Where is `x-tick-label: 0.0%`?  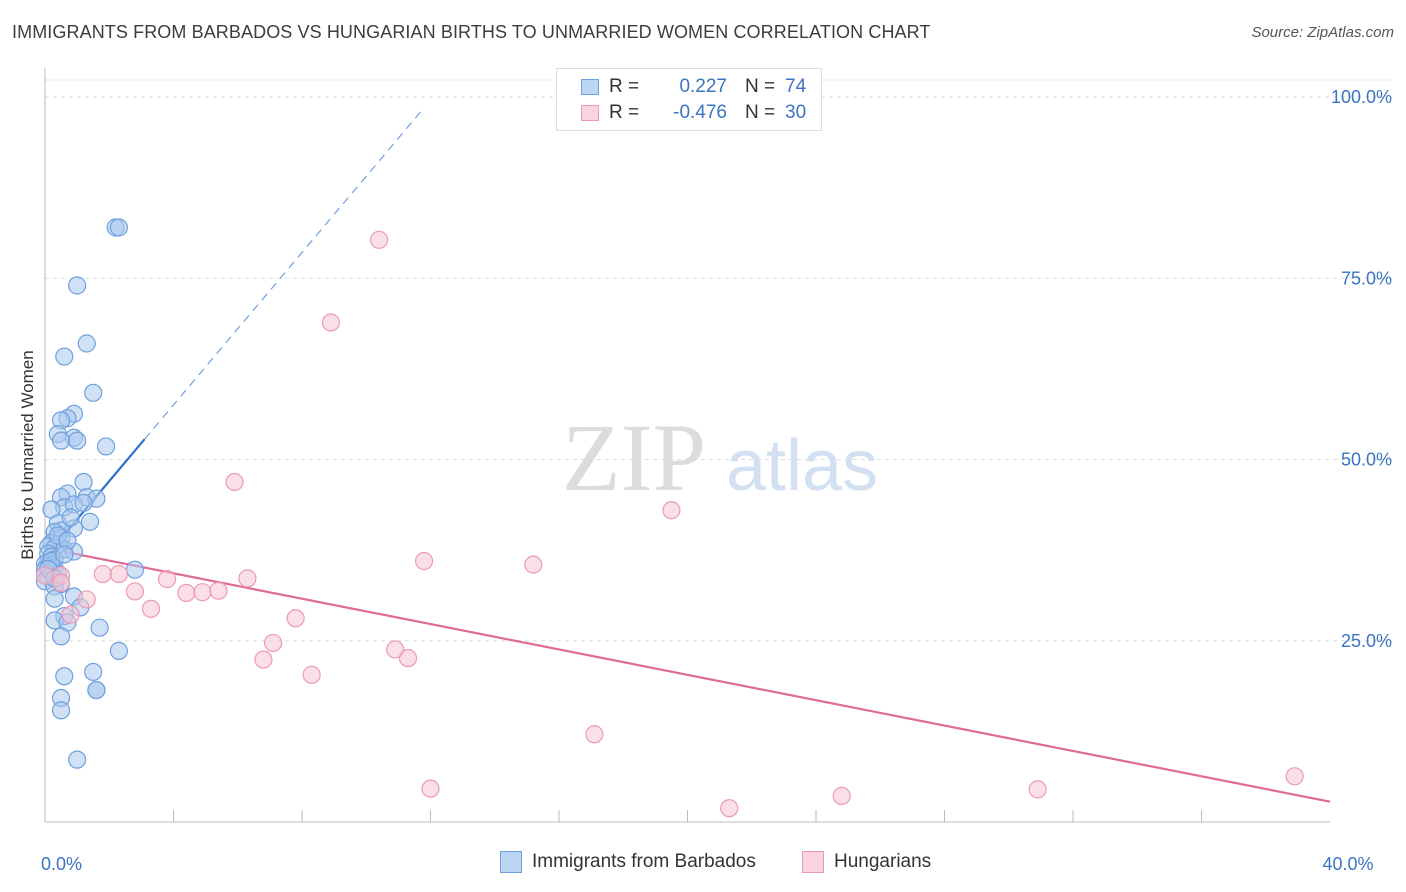 x-tick-label: 0.0% is located at coordinates (61, 864).